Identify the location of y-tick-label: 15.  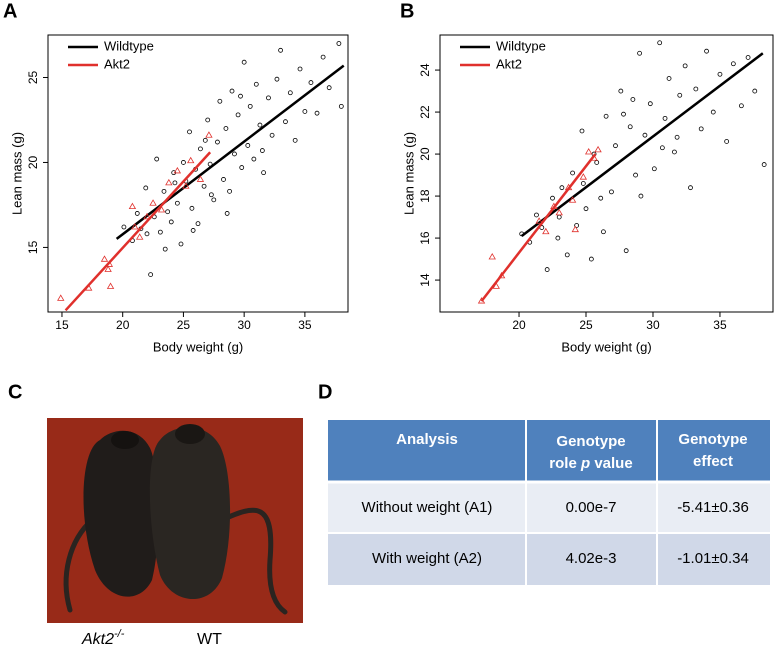
(33, 247).